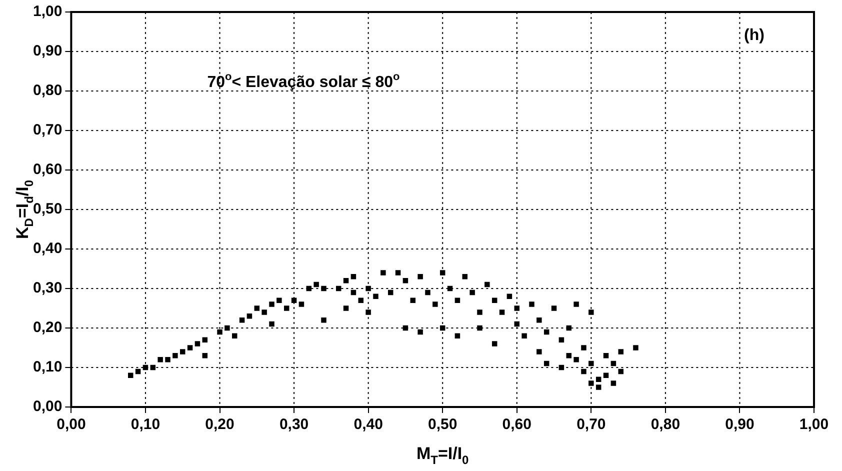 Image resolution: width=842 pixels, height=471 pixels. What do you see at coordinates (47, 367) in the screenshot?
I see `y-tick-label: 0,10` at bounding box center [47, 367].